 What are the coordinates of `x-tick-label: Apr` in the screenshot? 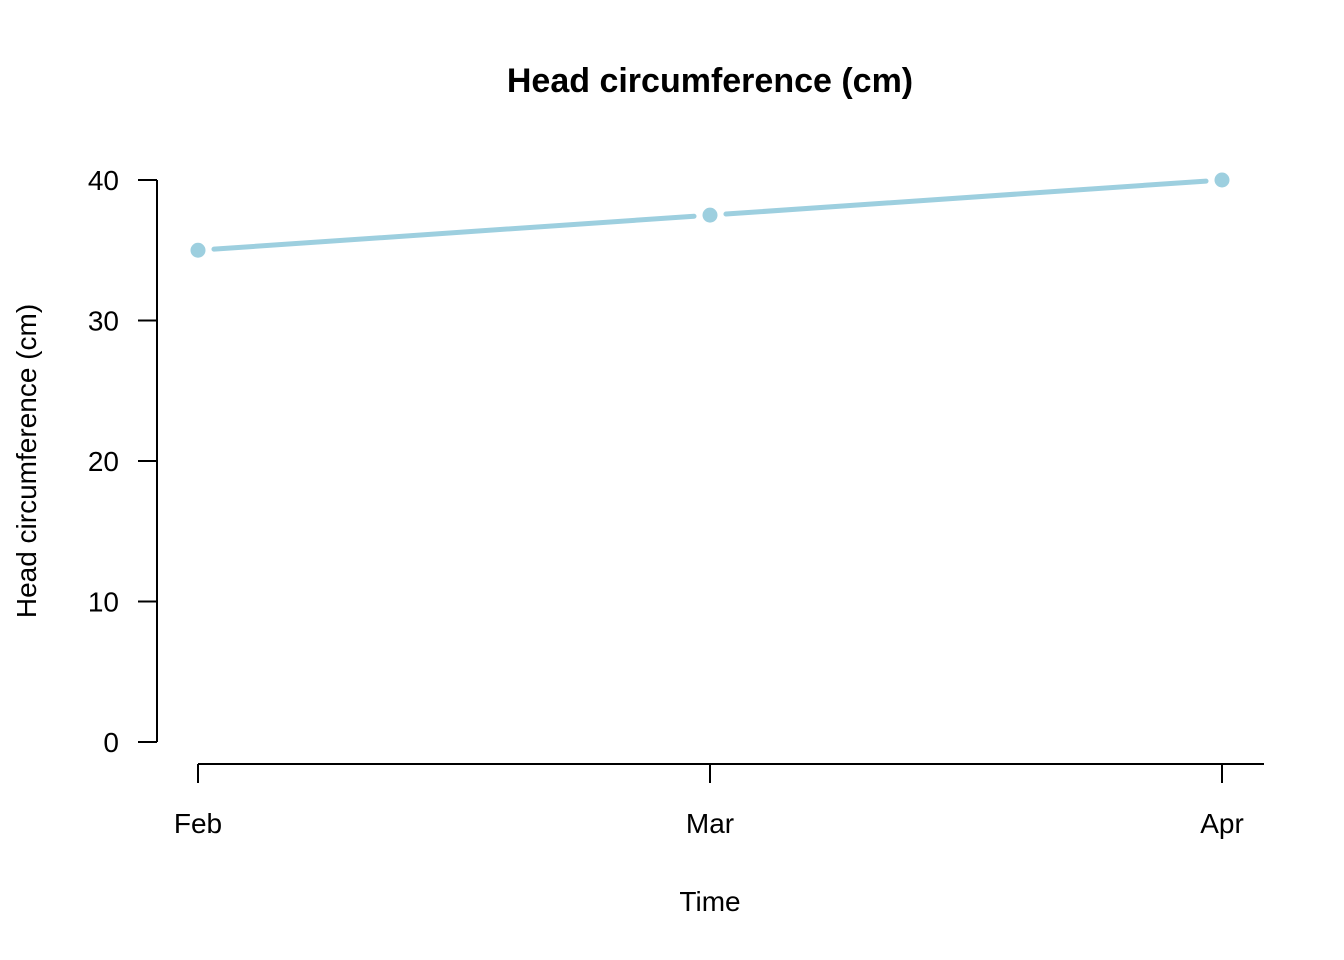 It's located at (1222, 823).